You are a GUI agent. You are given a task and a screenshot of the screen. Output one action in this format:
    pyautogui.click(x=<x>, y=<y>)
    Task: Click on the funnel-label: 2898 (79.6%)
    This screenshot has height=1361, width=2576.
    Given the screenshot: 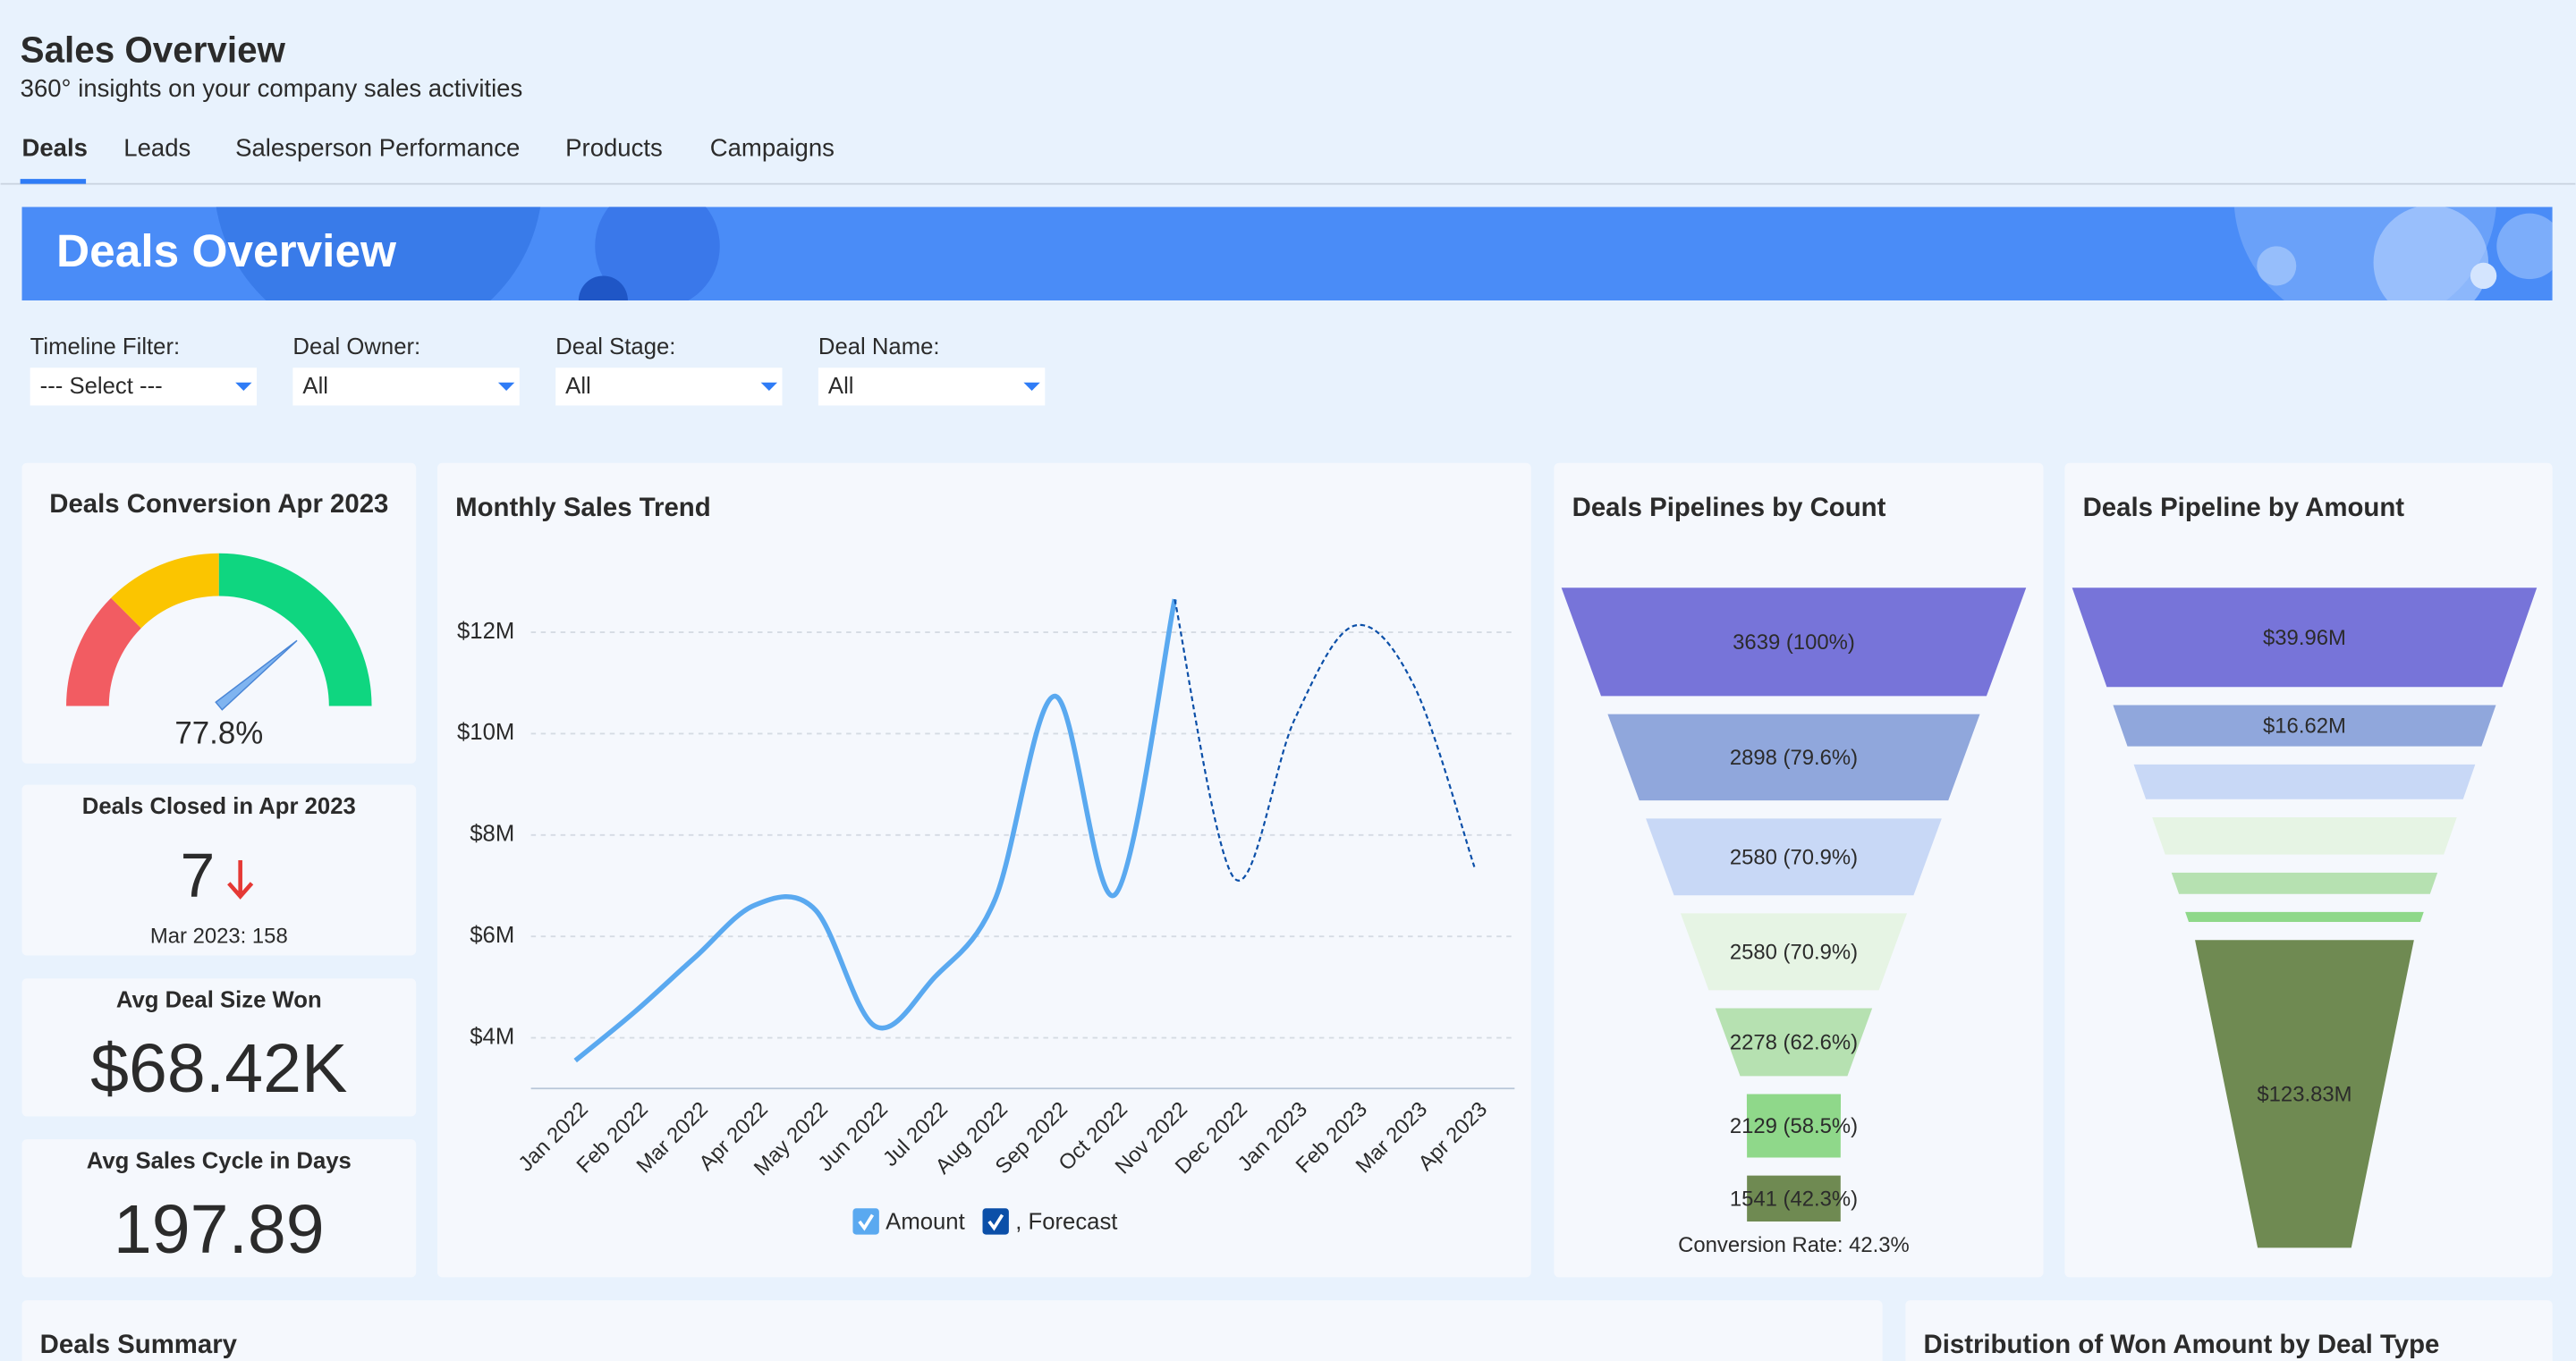 What is the action you would take?
    pyautogui.click(x=1794, y=758)
    